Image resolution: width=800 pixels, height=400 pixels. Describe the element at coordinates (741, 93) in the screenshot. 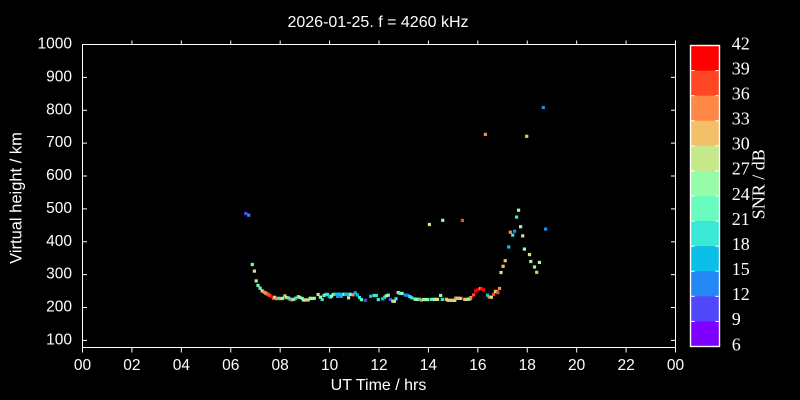

I see `svg-text: 36` at that location.